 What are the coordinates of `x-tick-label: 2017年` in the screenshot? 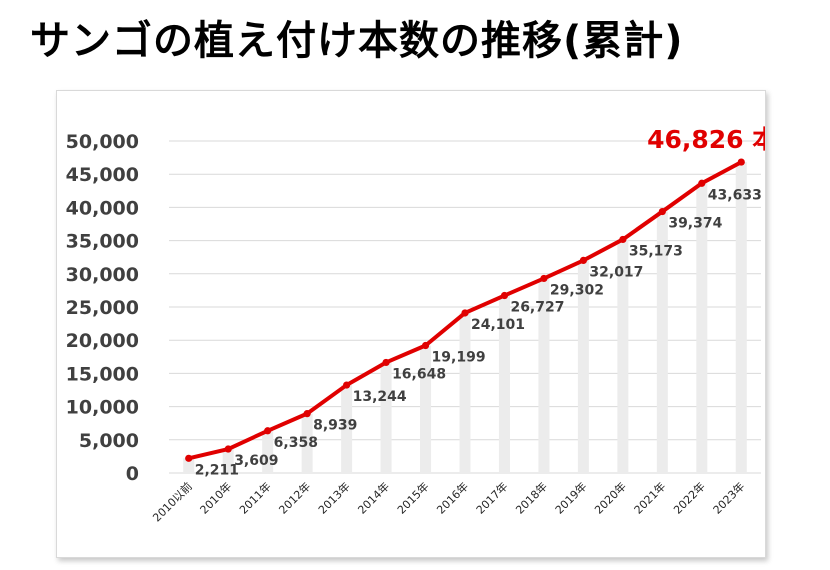 It's located at (491, 497).